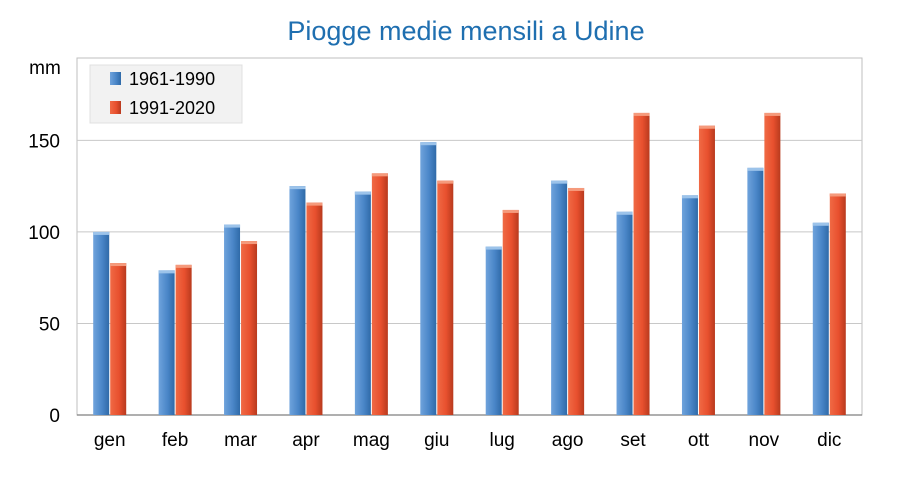 Image resolution: width=900 pixels, height=498 pixels. I want to click on bar-nov-1961-1990, so click(755, 291).